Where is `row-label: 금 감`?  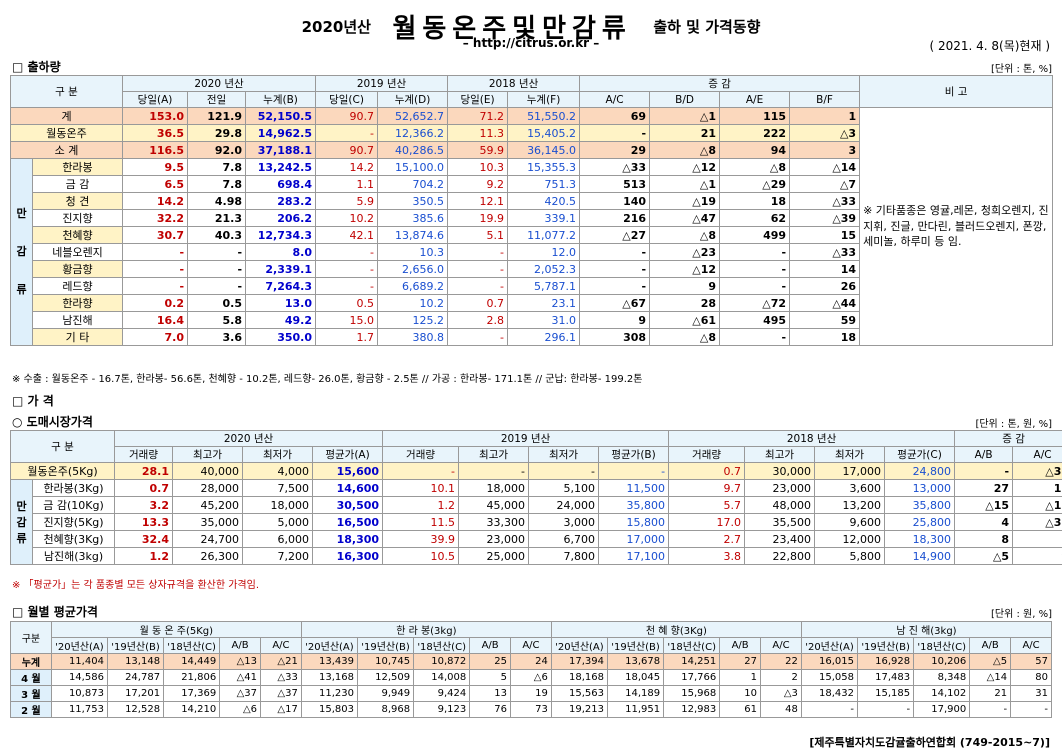
row-label: 금 감 is located at coordinates (77, 184).